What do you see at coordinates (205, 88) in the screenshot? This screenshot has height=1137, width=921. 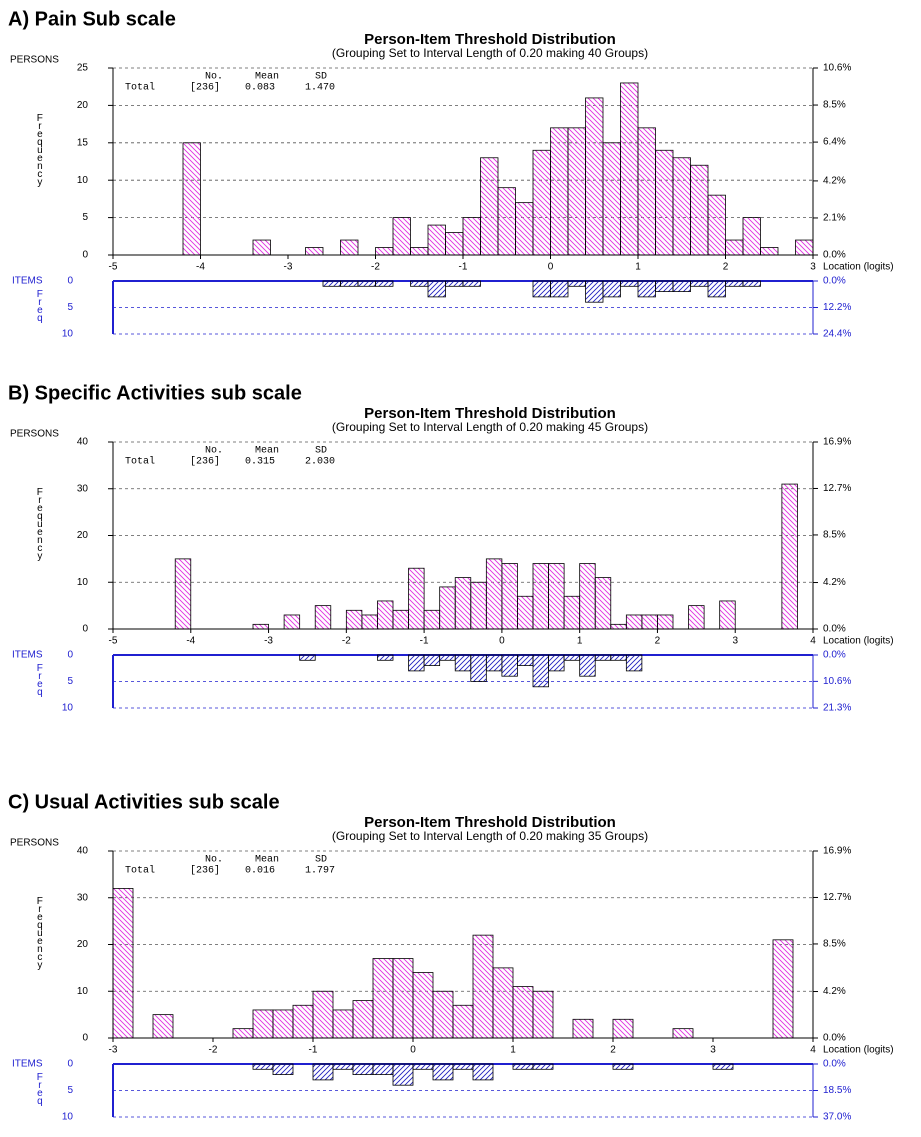 I see `stats-value: [236]` at bounding box center [205, 88].